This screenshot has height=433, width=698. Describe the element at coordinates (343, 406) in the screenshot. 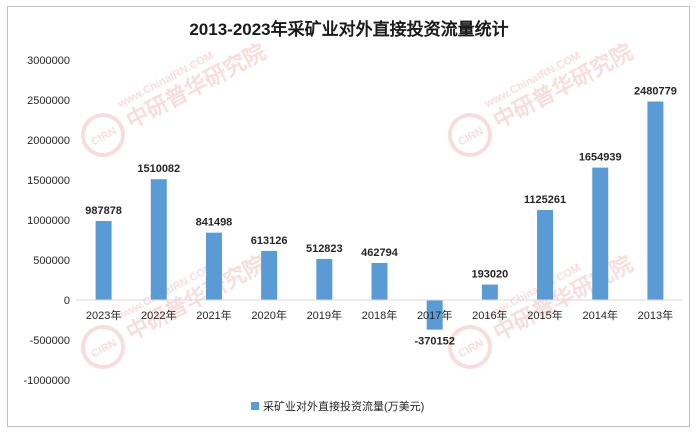

I see `legend-label: 采矿业对外直接投资流量(万美元)` at that location.